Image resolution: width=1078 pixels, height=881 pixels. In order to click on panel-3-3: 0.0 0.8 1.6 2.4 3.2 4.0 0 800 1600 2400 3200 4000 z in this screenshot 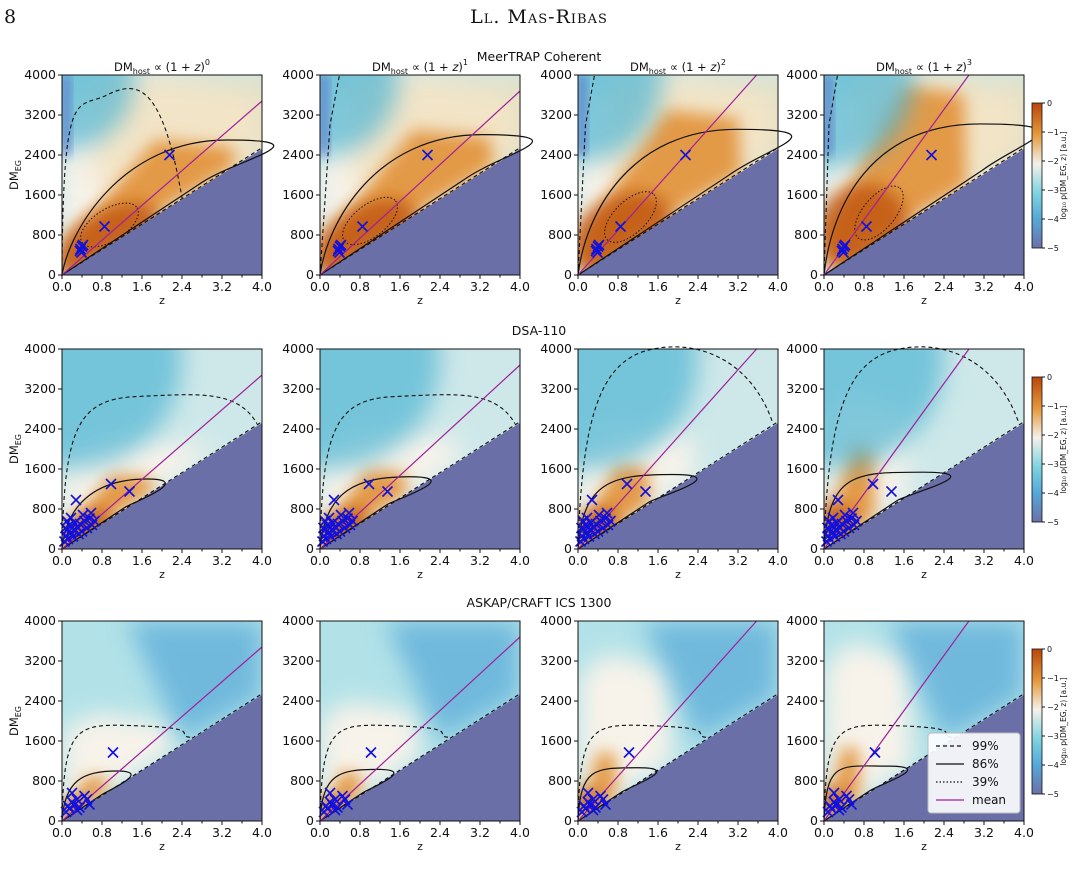, I will do `click(664, 733)`.